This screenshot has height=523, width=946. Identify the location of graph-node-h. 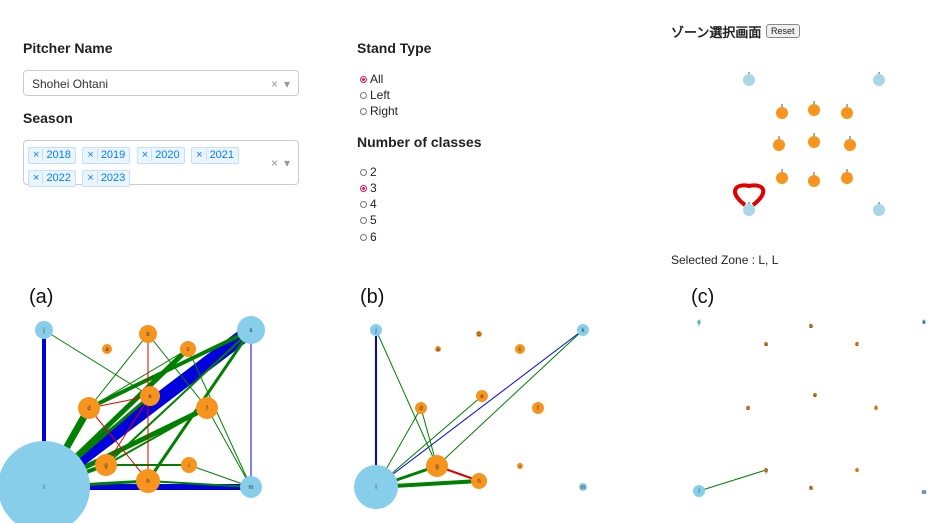
(479, 481).